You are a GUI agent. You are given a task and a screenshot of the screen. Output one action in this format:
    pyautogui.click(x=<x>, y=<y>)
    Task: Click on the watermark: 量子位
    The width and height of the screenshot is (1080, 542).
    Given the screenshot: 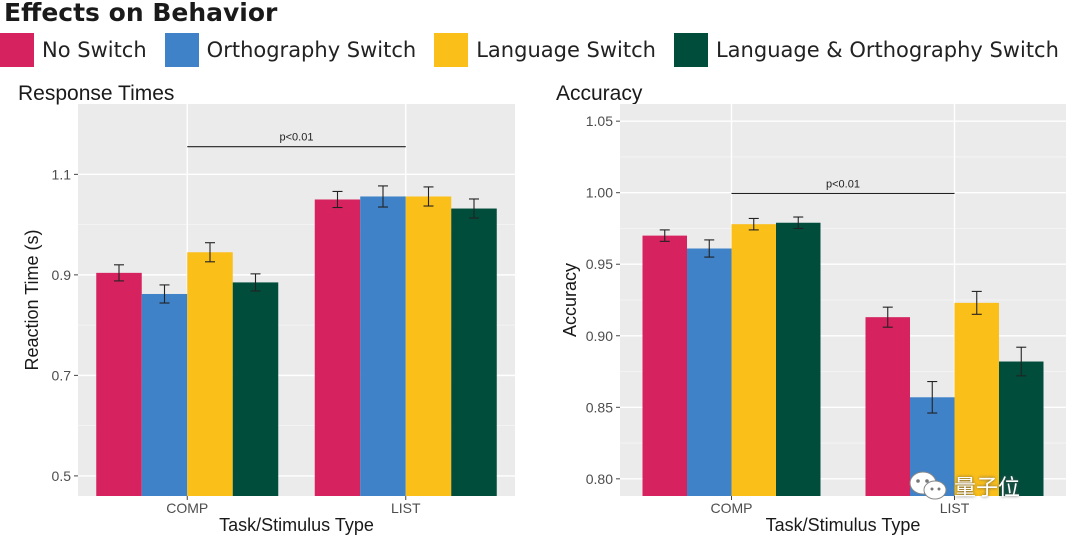 What is the action you would take?
    pyautogui.click(x=964, y=486)
    